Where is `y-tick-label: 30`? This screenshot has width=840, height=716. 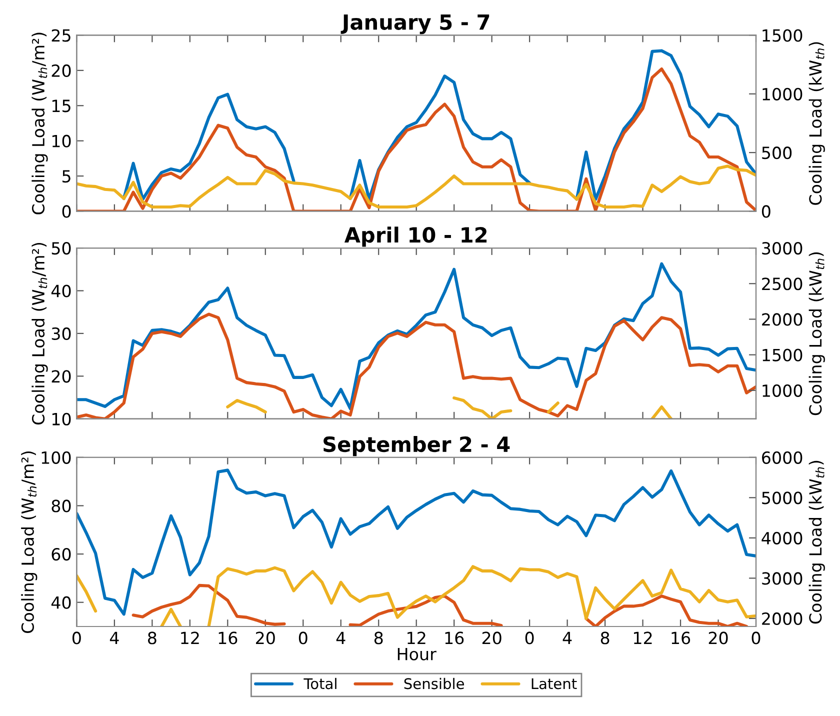
y-tick-label: 30 is located at coordinates (61, 333).